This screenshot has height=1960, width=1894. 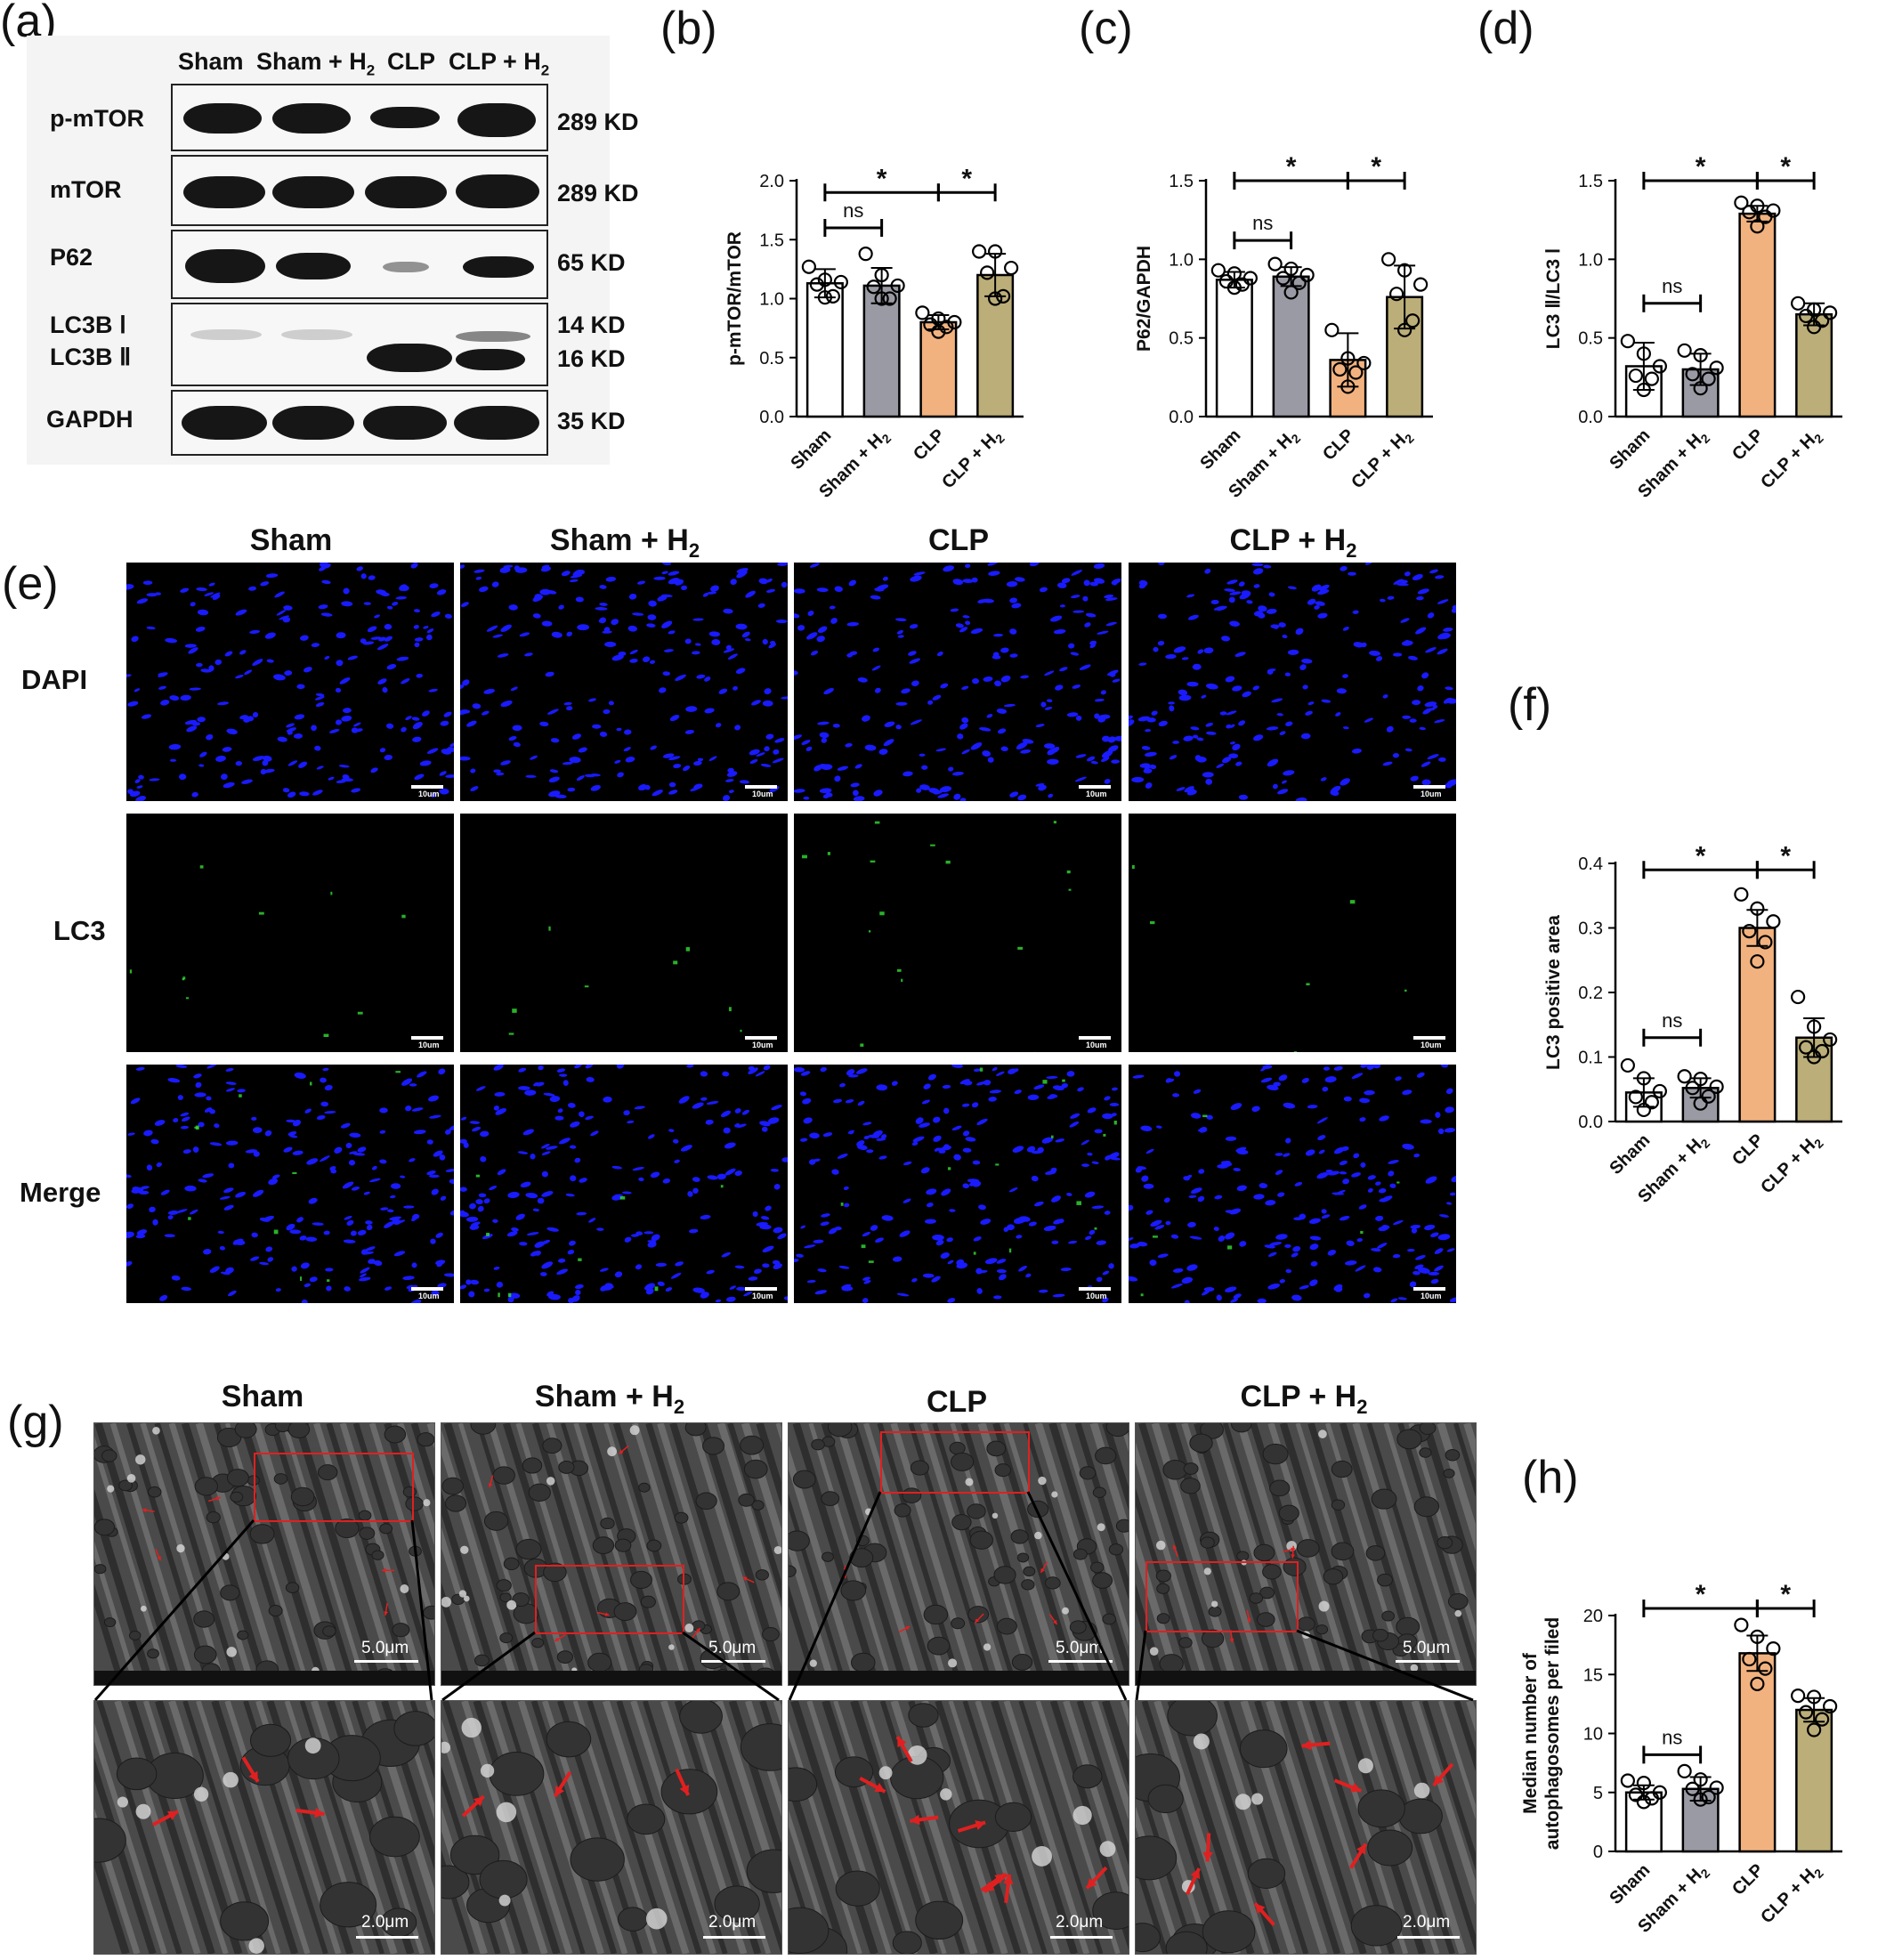 What do you see at coordinates (1590, 864) in the screenshot?
I see `y-tick-label: 0.4` at bounding box center [1590, 864].